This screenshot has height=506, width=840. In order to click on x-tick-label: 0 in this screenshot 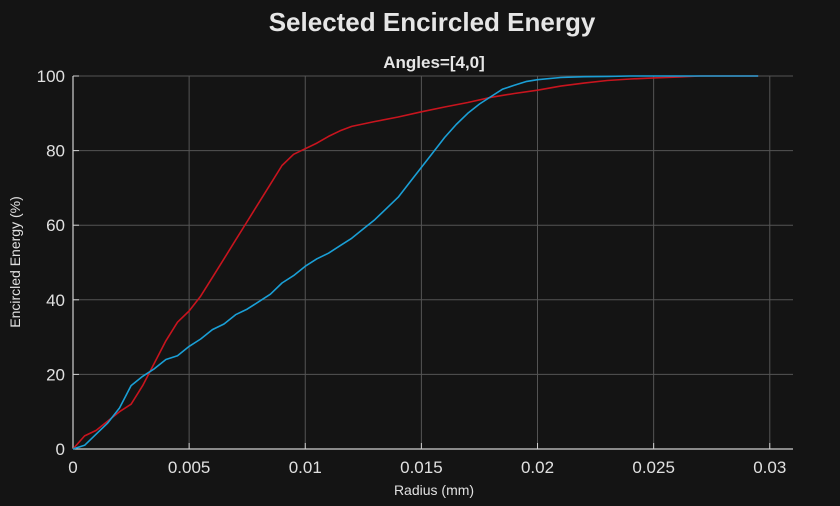, I will do `click(72, 467)`.